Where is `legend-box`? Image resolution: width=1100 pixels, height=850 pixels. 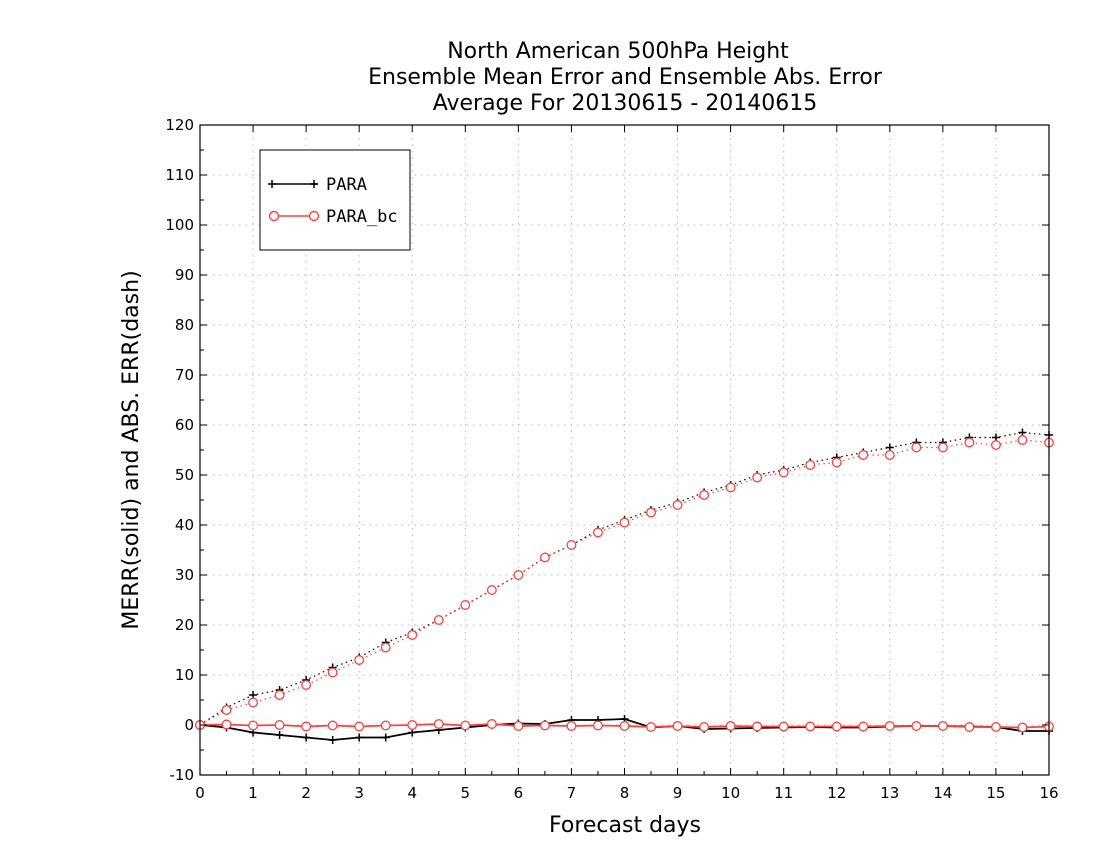 legend-box is located at coordinates (335, 200).